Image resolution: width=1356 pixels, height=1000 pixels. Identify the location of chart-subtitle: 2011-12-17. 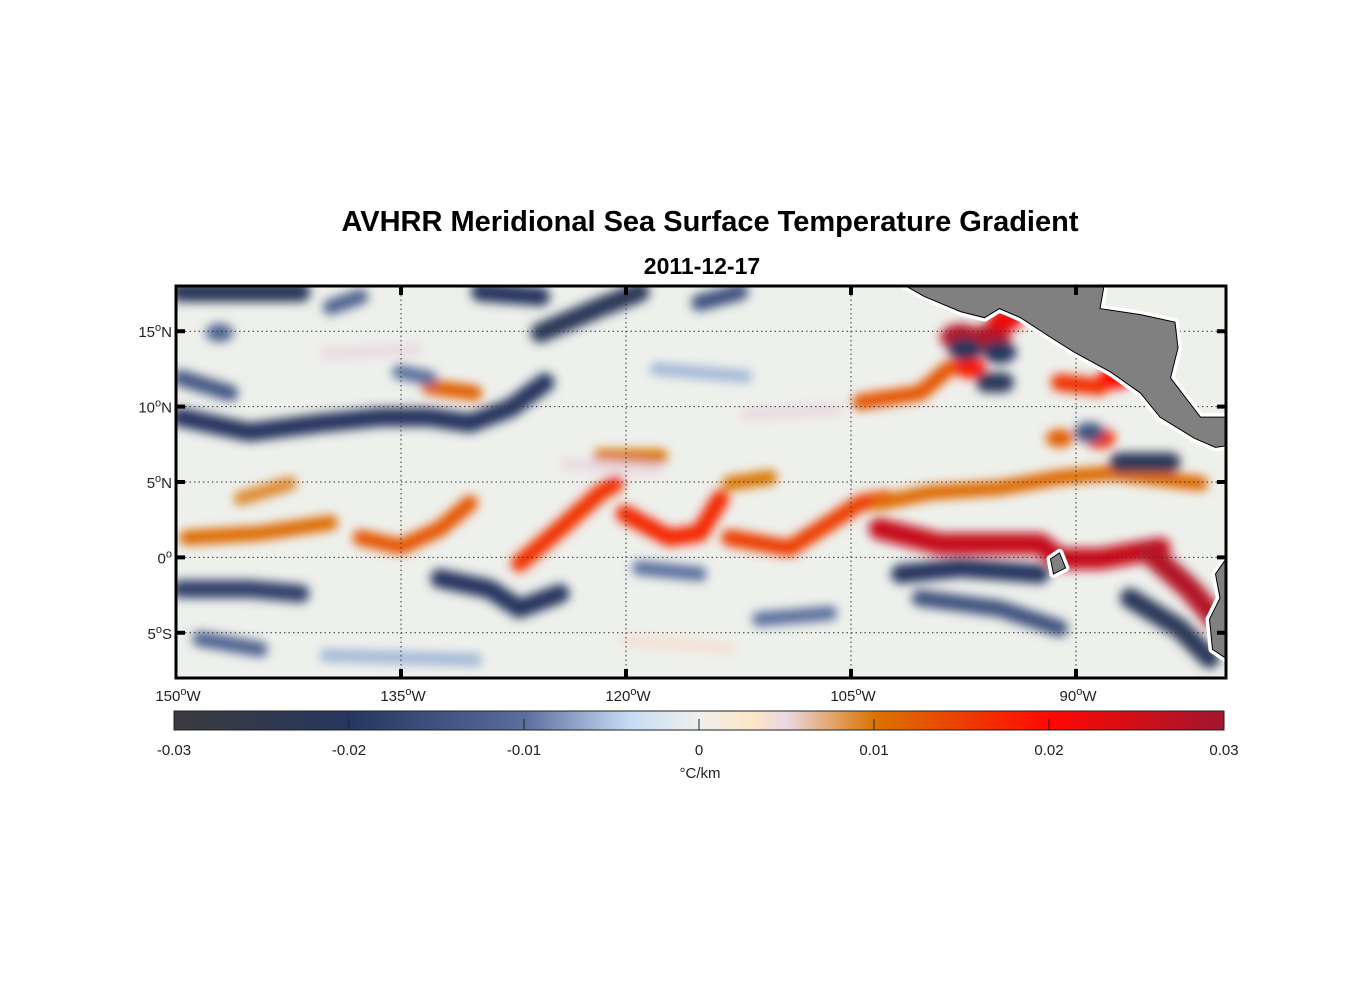
(702, 266).